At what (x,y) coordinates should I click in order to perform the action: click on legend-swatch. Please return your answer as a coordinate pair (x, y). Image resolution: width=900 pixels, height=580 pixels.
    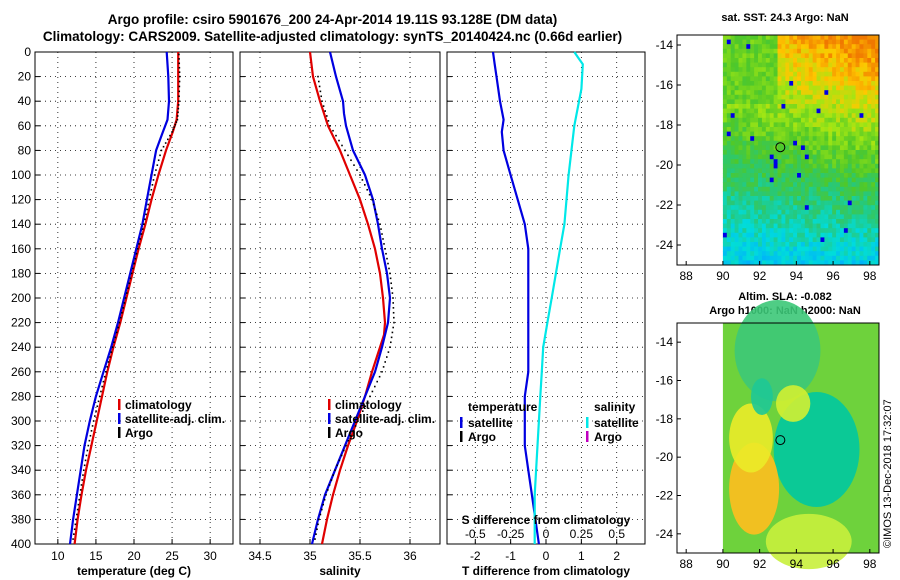
    Looking at the image, I should click on (461, 436).